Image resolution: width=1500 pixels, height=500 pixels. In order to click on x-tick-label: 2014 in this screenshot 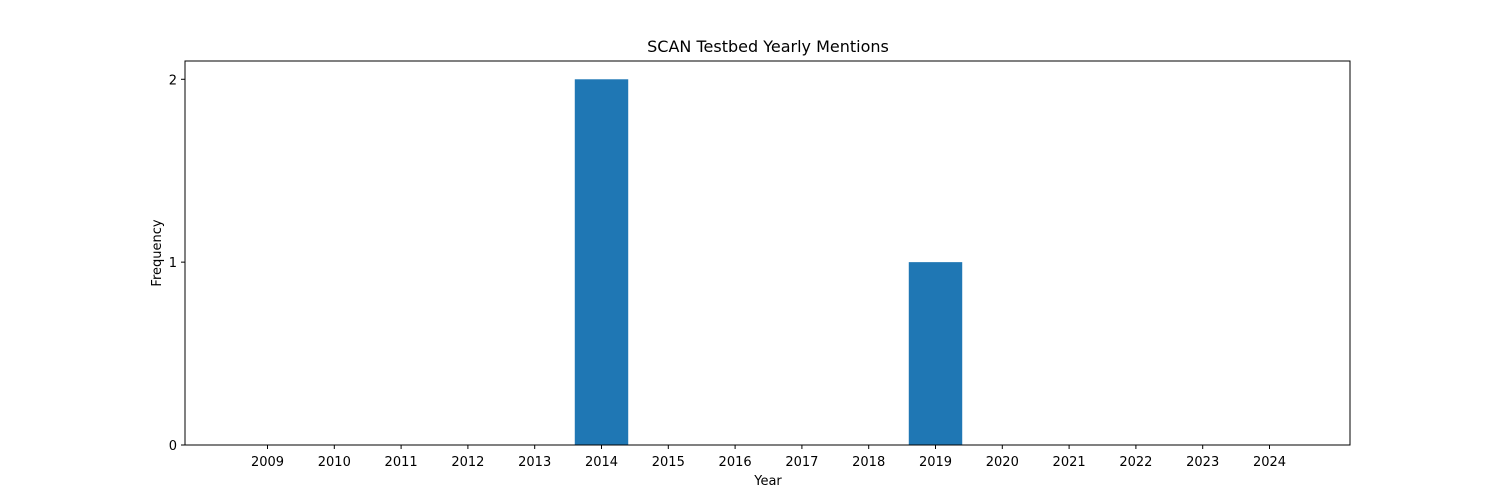, I will do `click(601, 462)`.